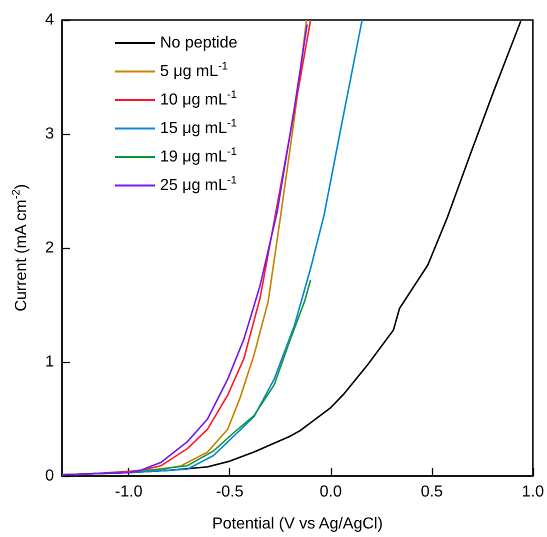 This screenshot has height=537, width=547. I want to click on x-tick-label: -1.0, so click(128, 492).